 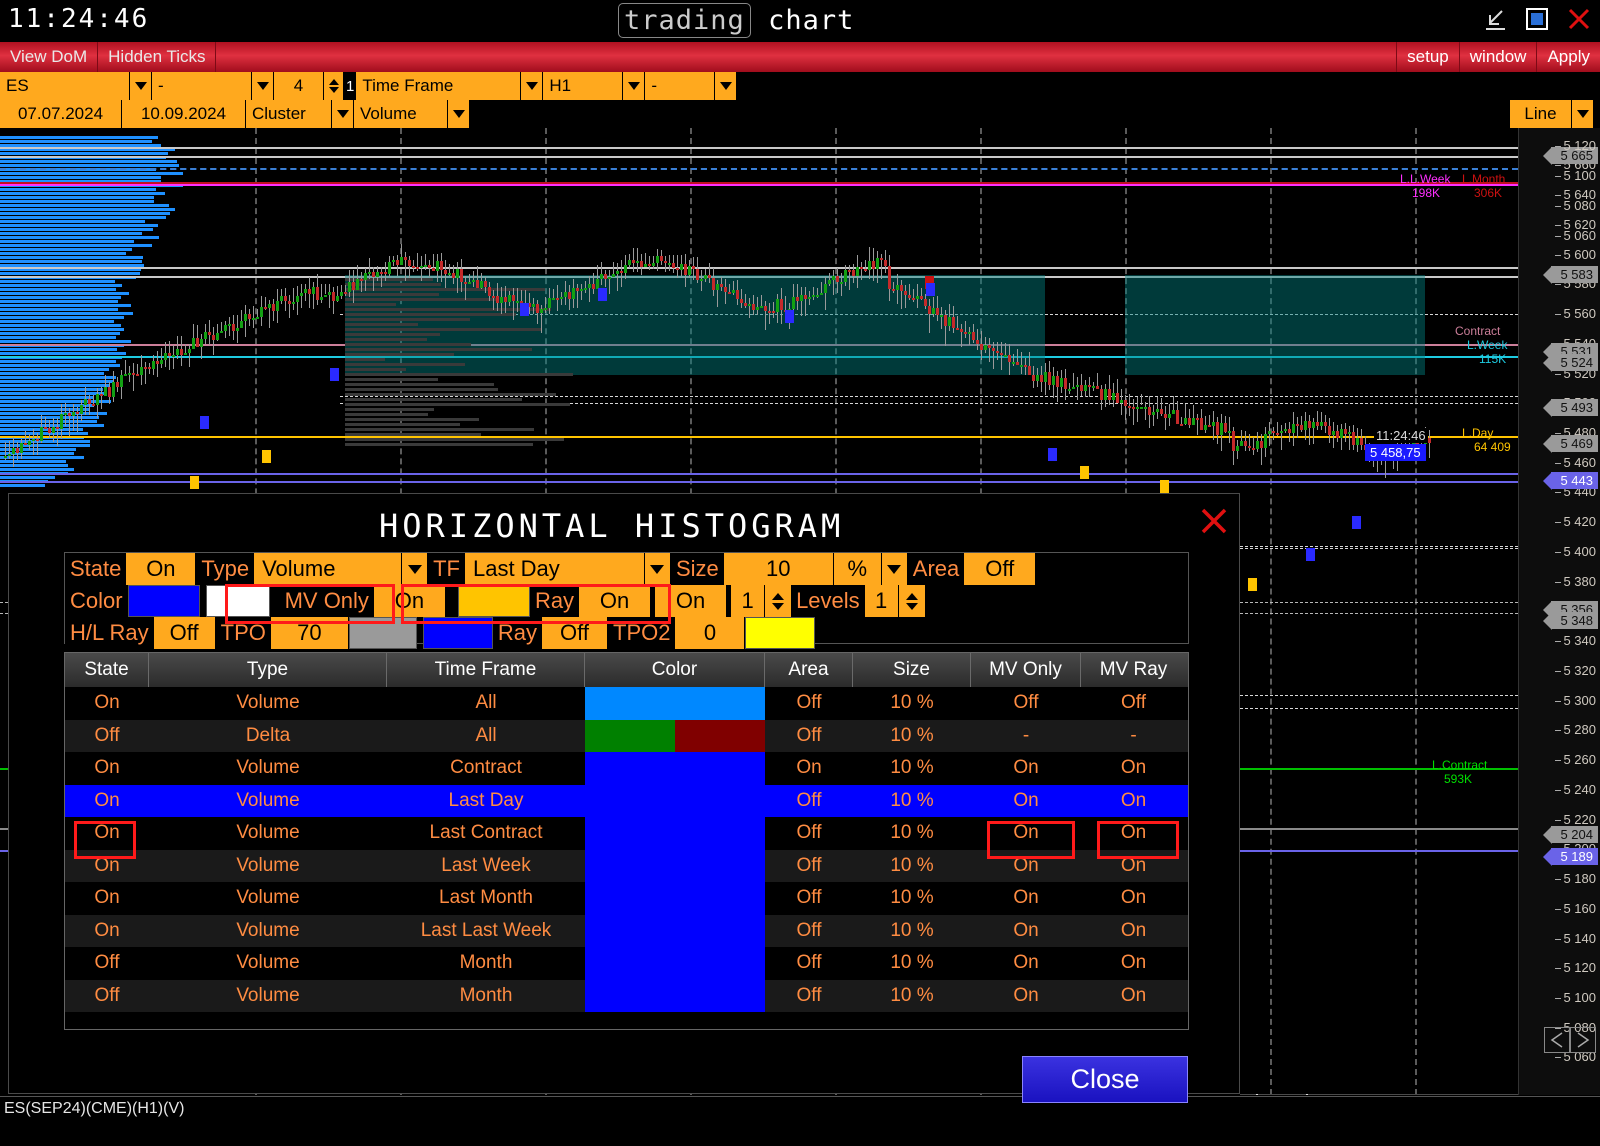 What do you see at coordinates (141, 86) in the screenshot?
I see `symbol-dropdown-icon` at bounding box center [141, 86].